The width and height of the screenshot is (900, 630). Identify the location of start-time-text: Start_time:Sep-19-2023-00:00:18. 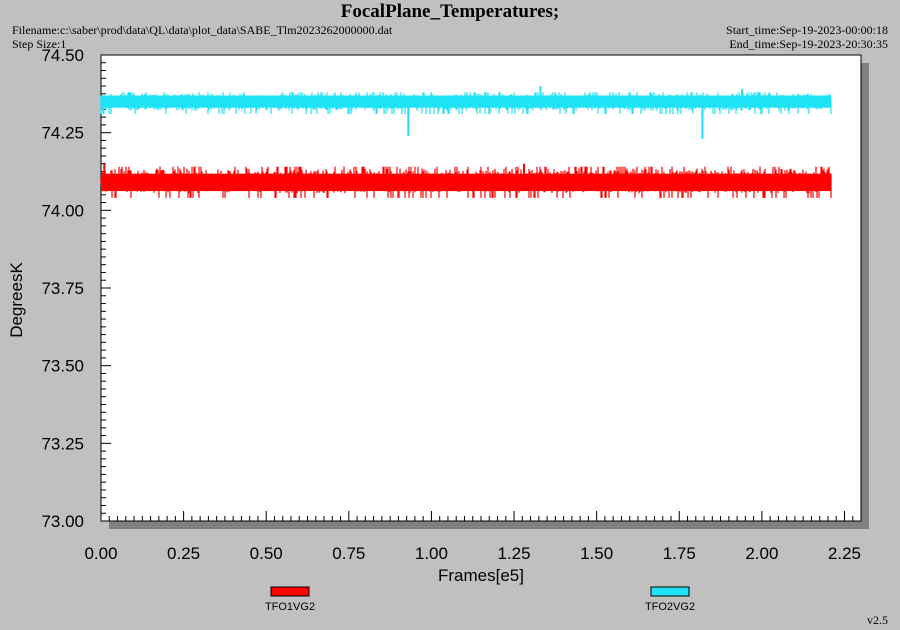
(807, 30).